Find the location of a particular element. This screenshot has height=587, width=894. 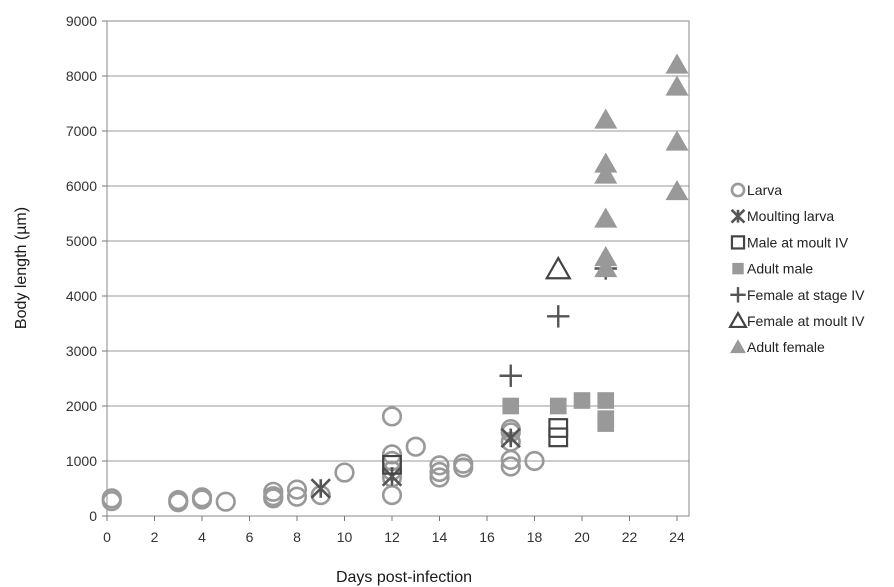

y-tick-label: 1000 is located at coordinates (81, 461).